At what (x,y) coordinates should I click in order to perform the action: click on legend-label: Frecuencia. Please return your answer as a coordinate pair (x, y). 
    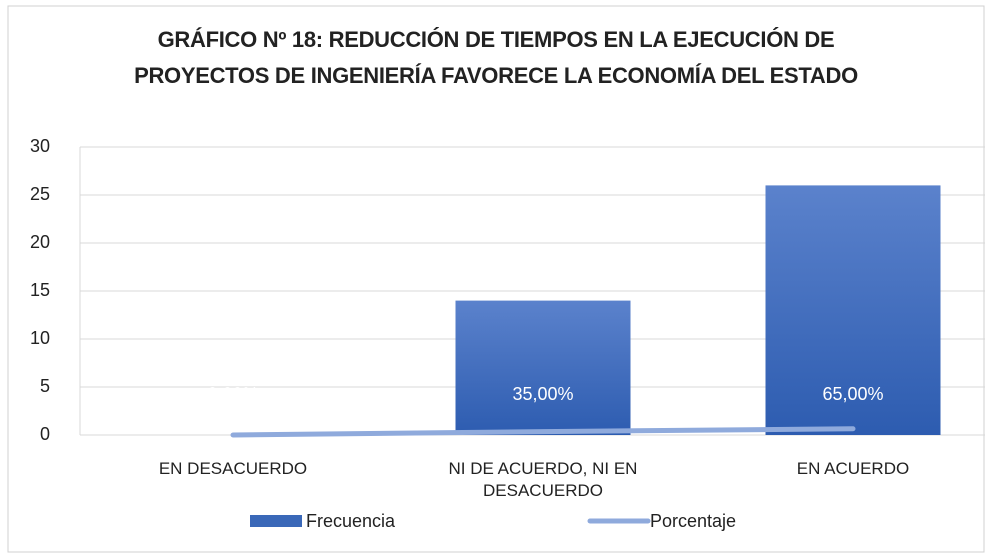
    Looking at the image, I should click on (351, 521).